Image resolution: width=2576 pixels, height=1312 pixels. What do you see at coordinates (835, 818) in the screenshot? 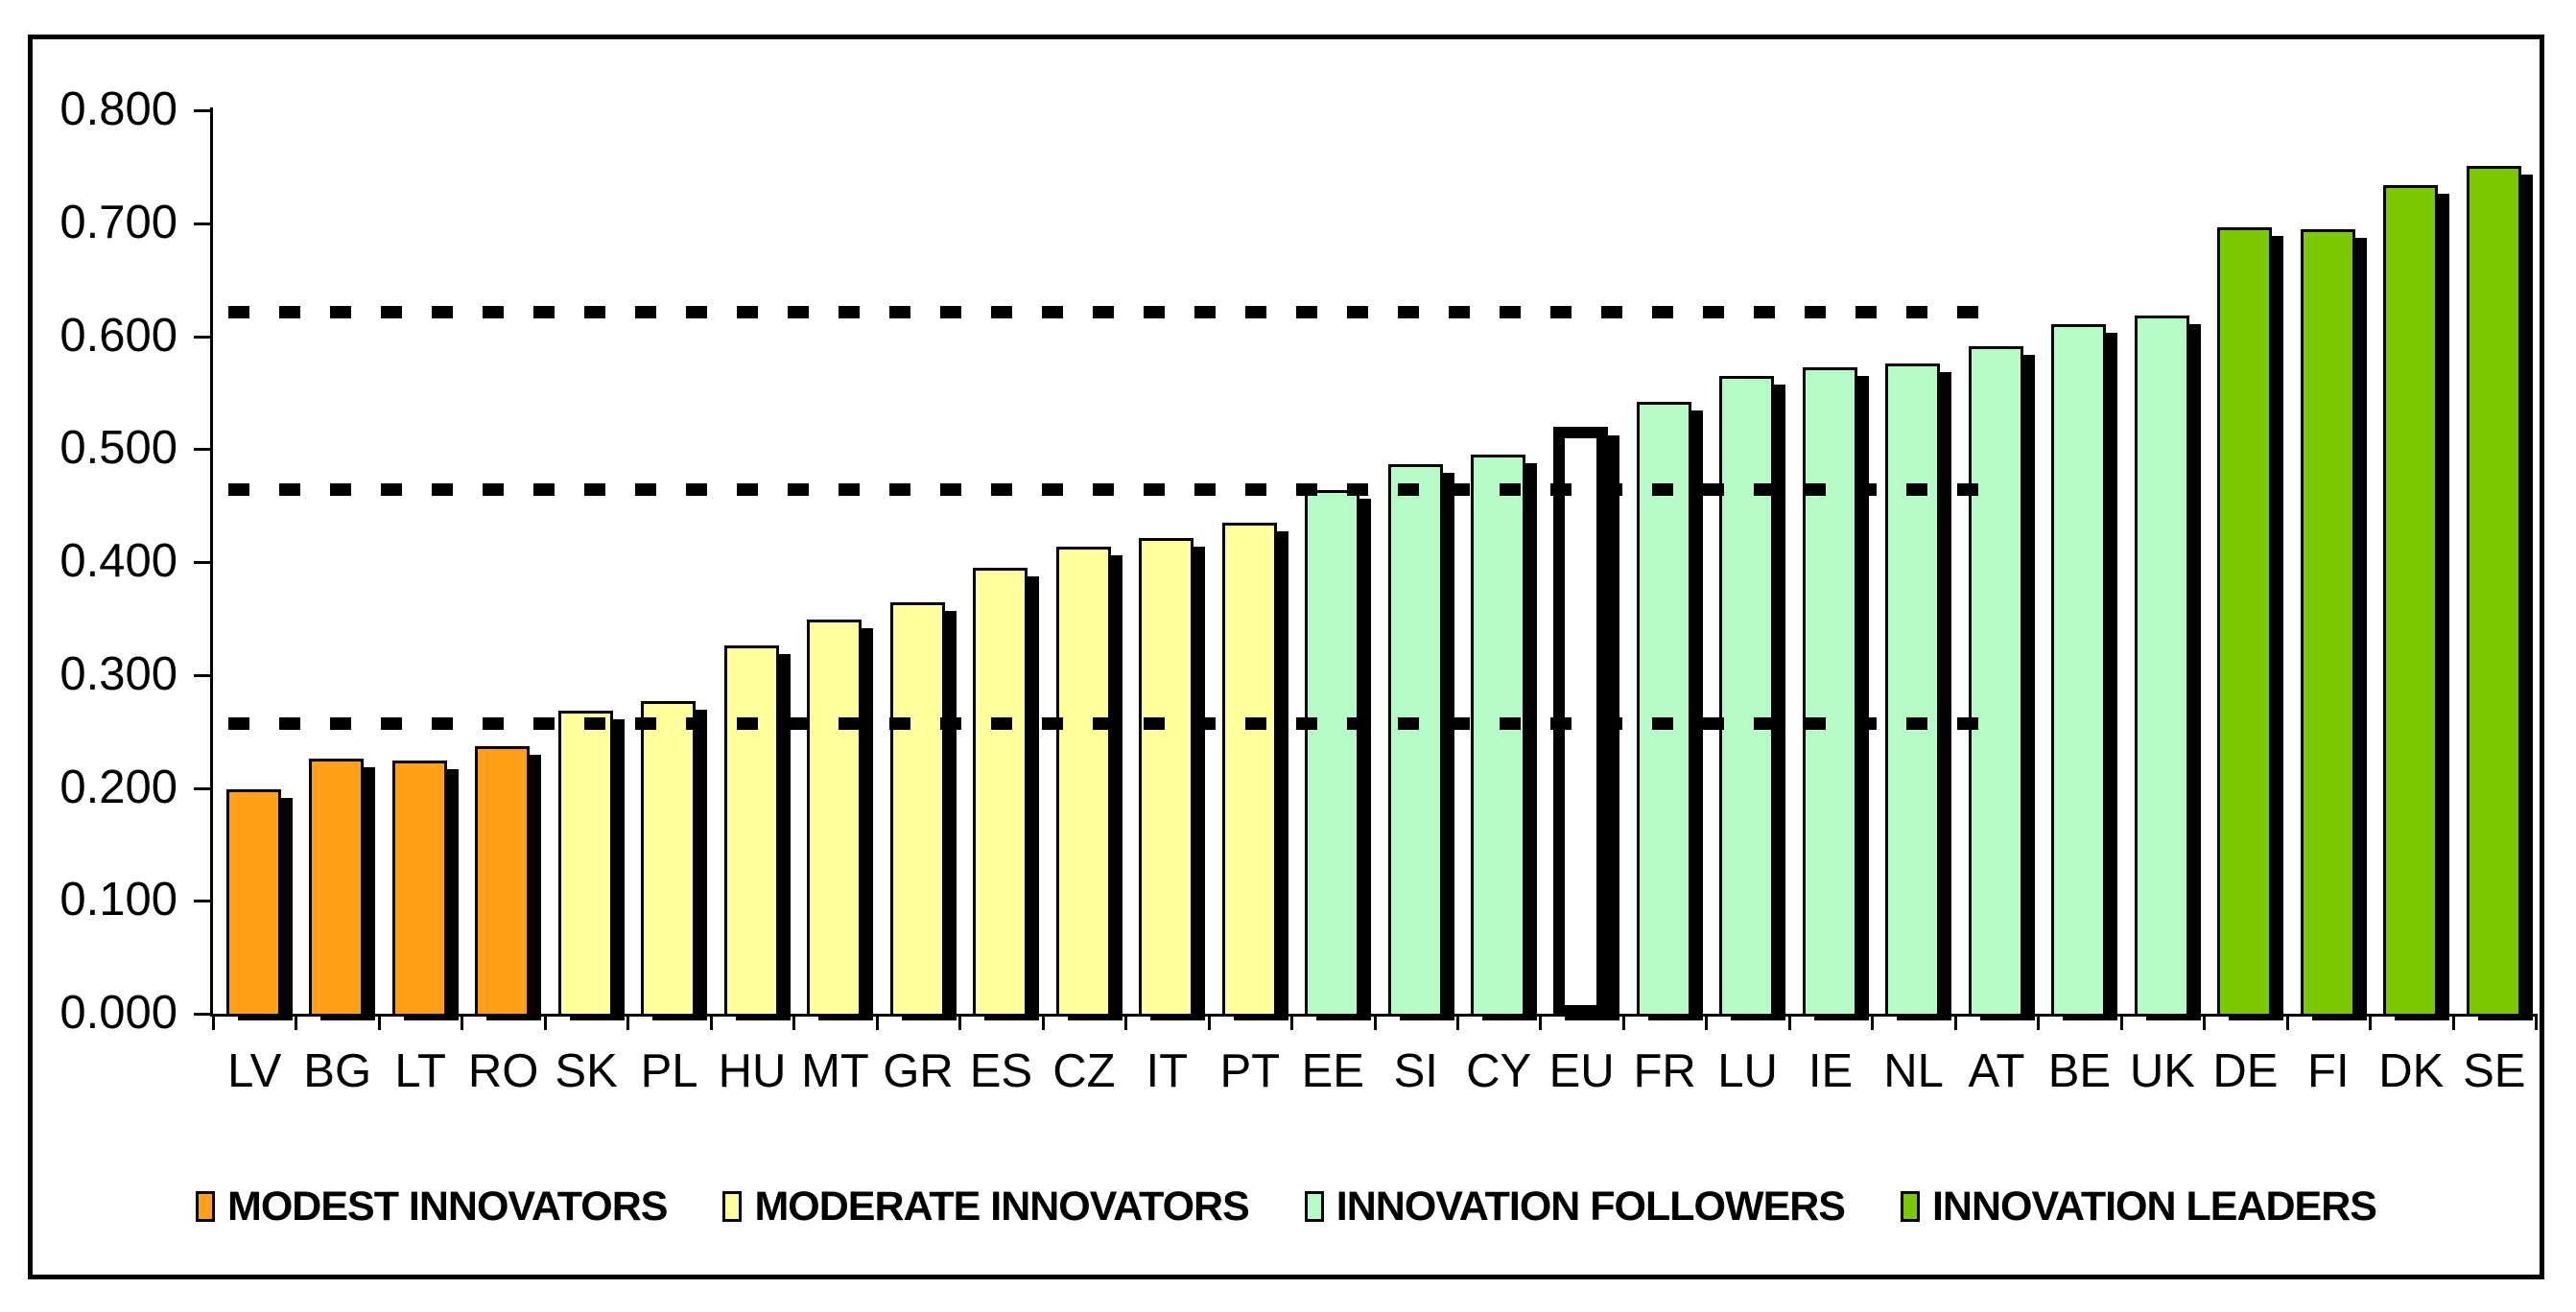
I see `bar-mt` at bounding box center [835, 818].